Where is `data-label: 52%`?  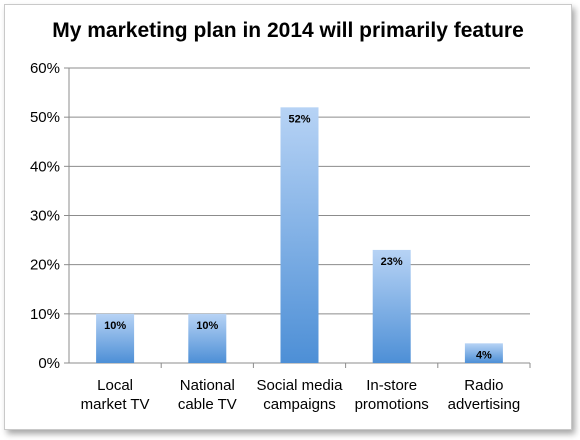
data-label: 52% is located at coordinates (299, 119).